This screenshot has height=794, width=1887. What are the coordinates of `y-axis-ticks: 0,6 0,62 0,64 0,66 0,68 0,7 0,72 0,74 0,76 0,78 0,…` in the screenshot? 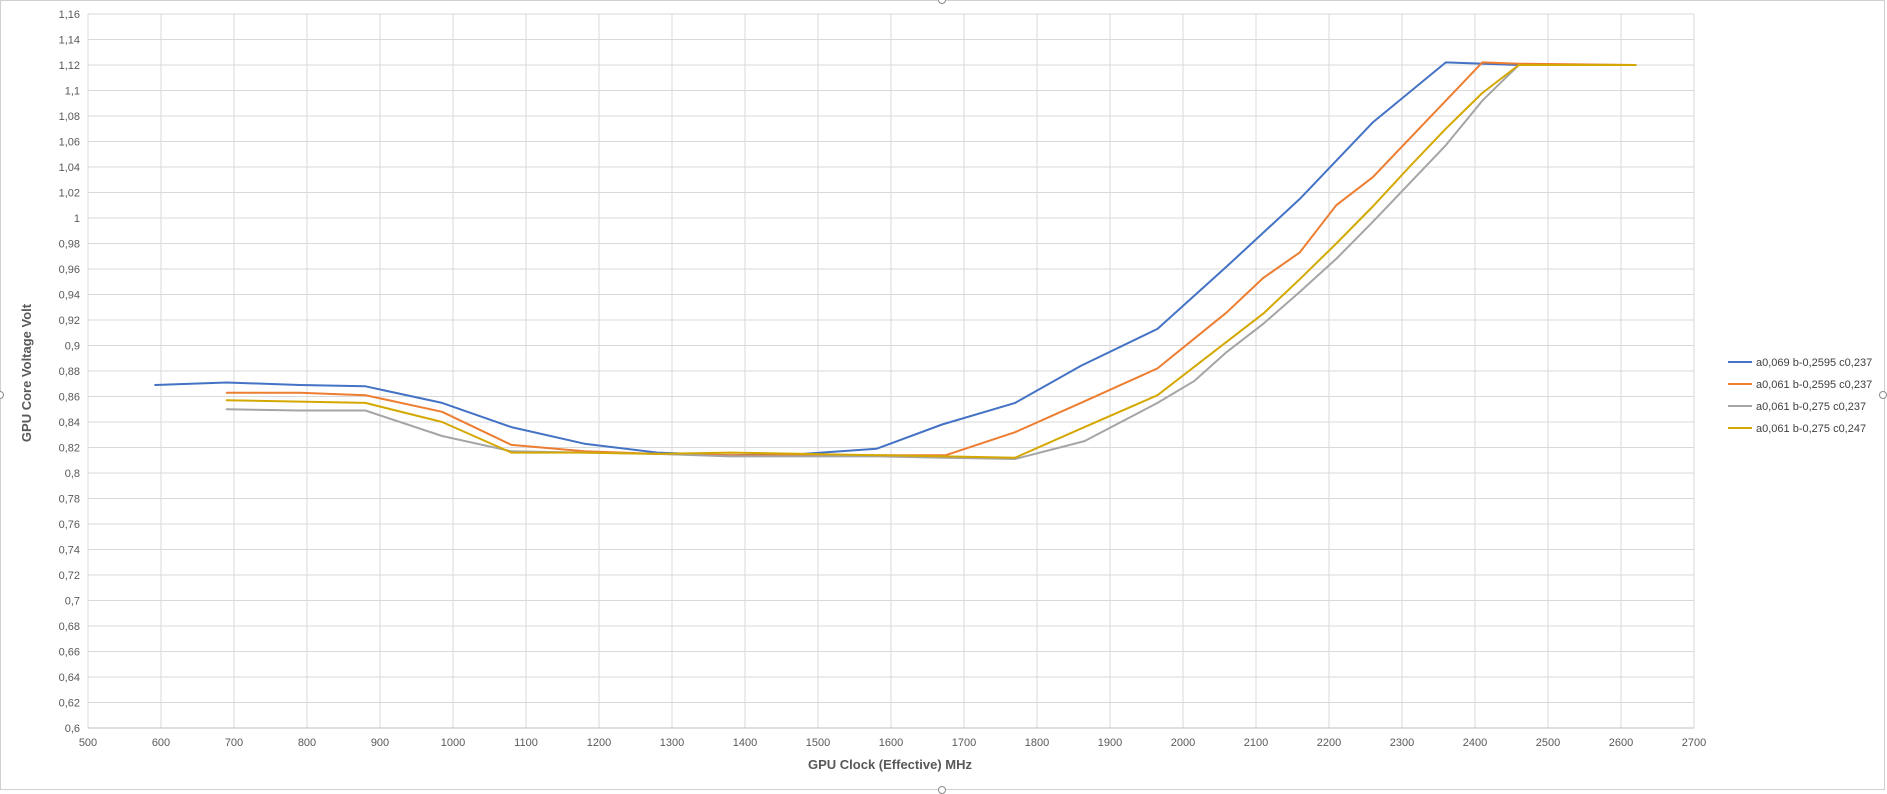 It's located at (69, 372).